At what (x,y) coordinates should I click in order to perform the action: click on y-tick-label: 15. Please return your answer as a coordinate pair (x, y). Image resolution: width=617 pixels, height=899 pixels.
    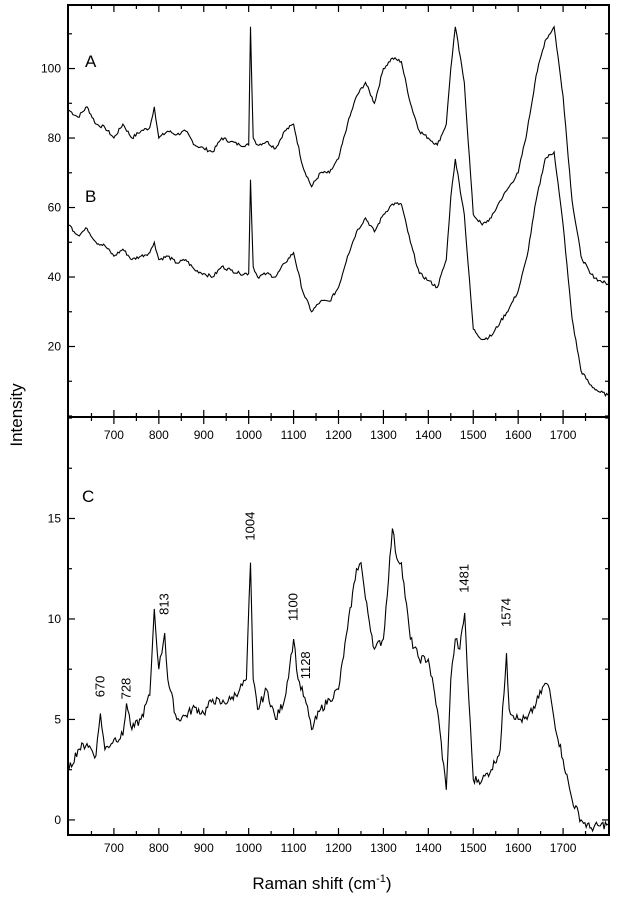
    Looking at the image, I should click on (55, 518).